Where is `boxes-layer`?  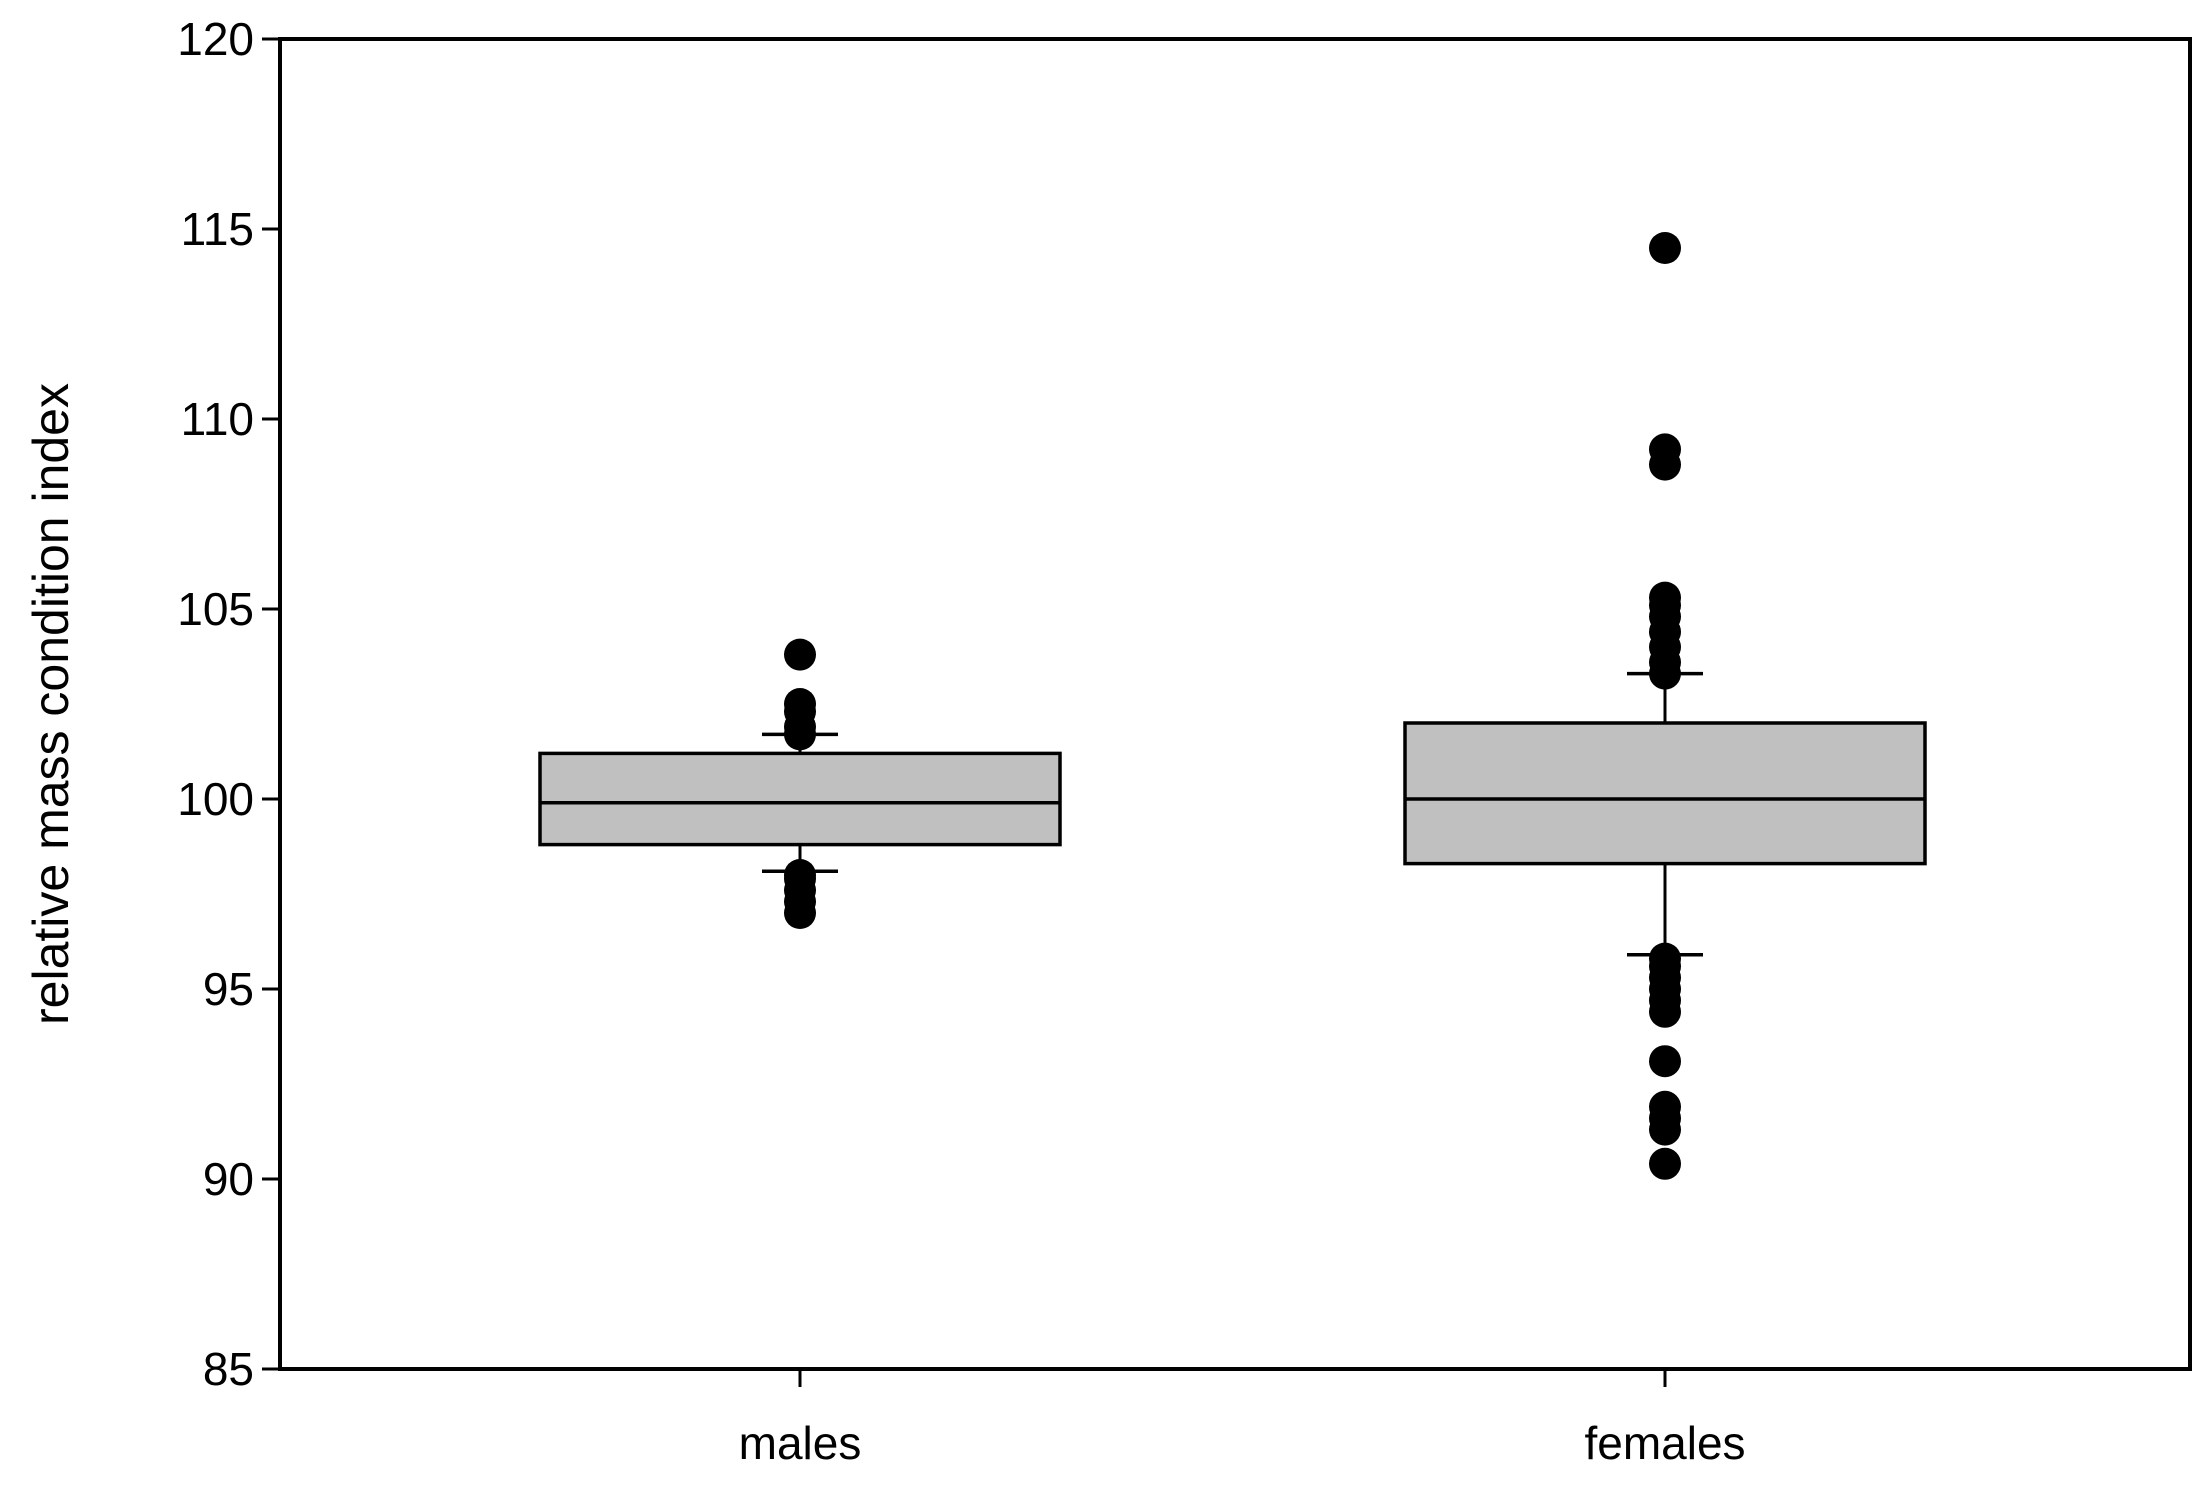 boxes-layer is located at coordinates (1232, 814).